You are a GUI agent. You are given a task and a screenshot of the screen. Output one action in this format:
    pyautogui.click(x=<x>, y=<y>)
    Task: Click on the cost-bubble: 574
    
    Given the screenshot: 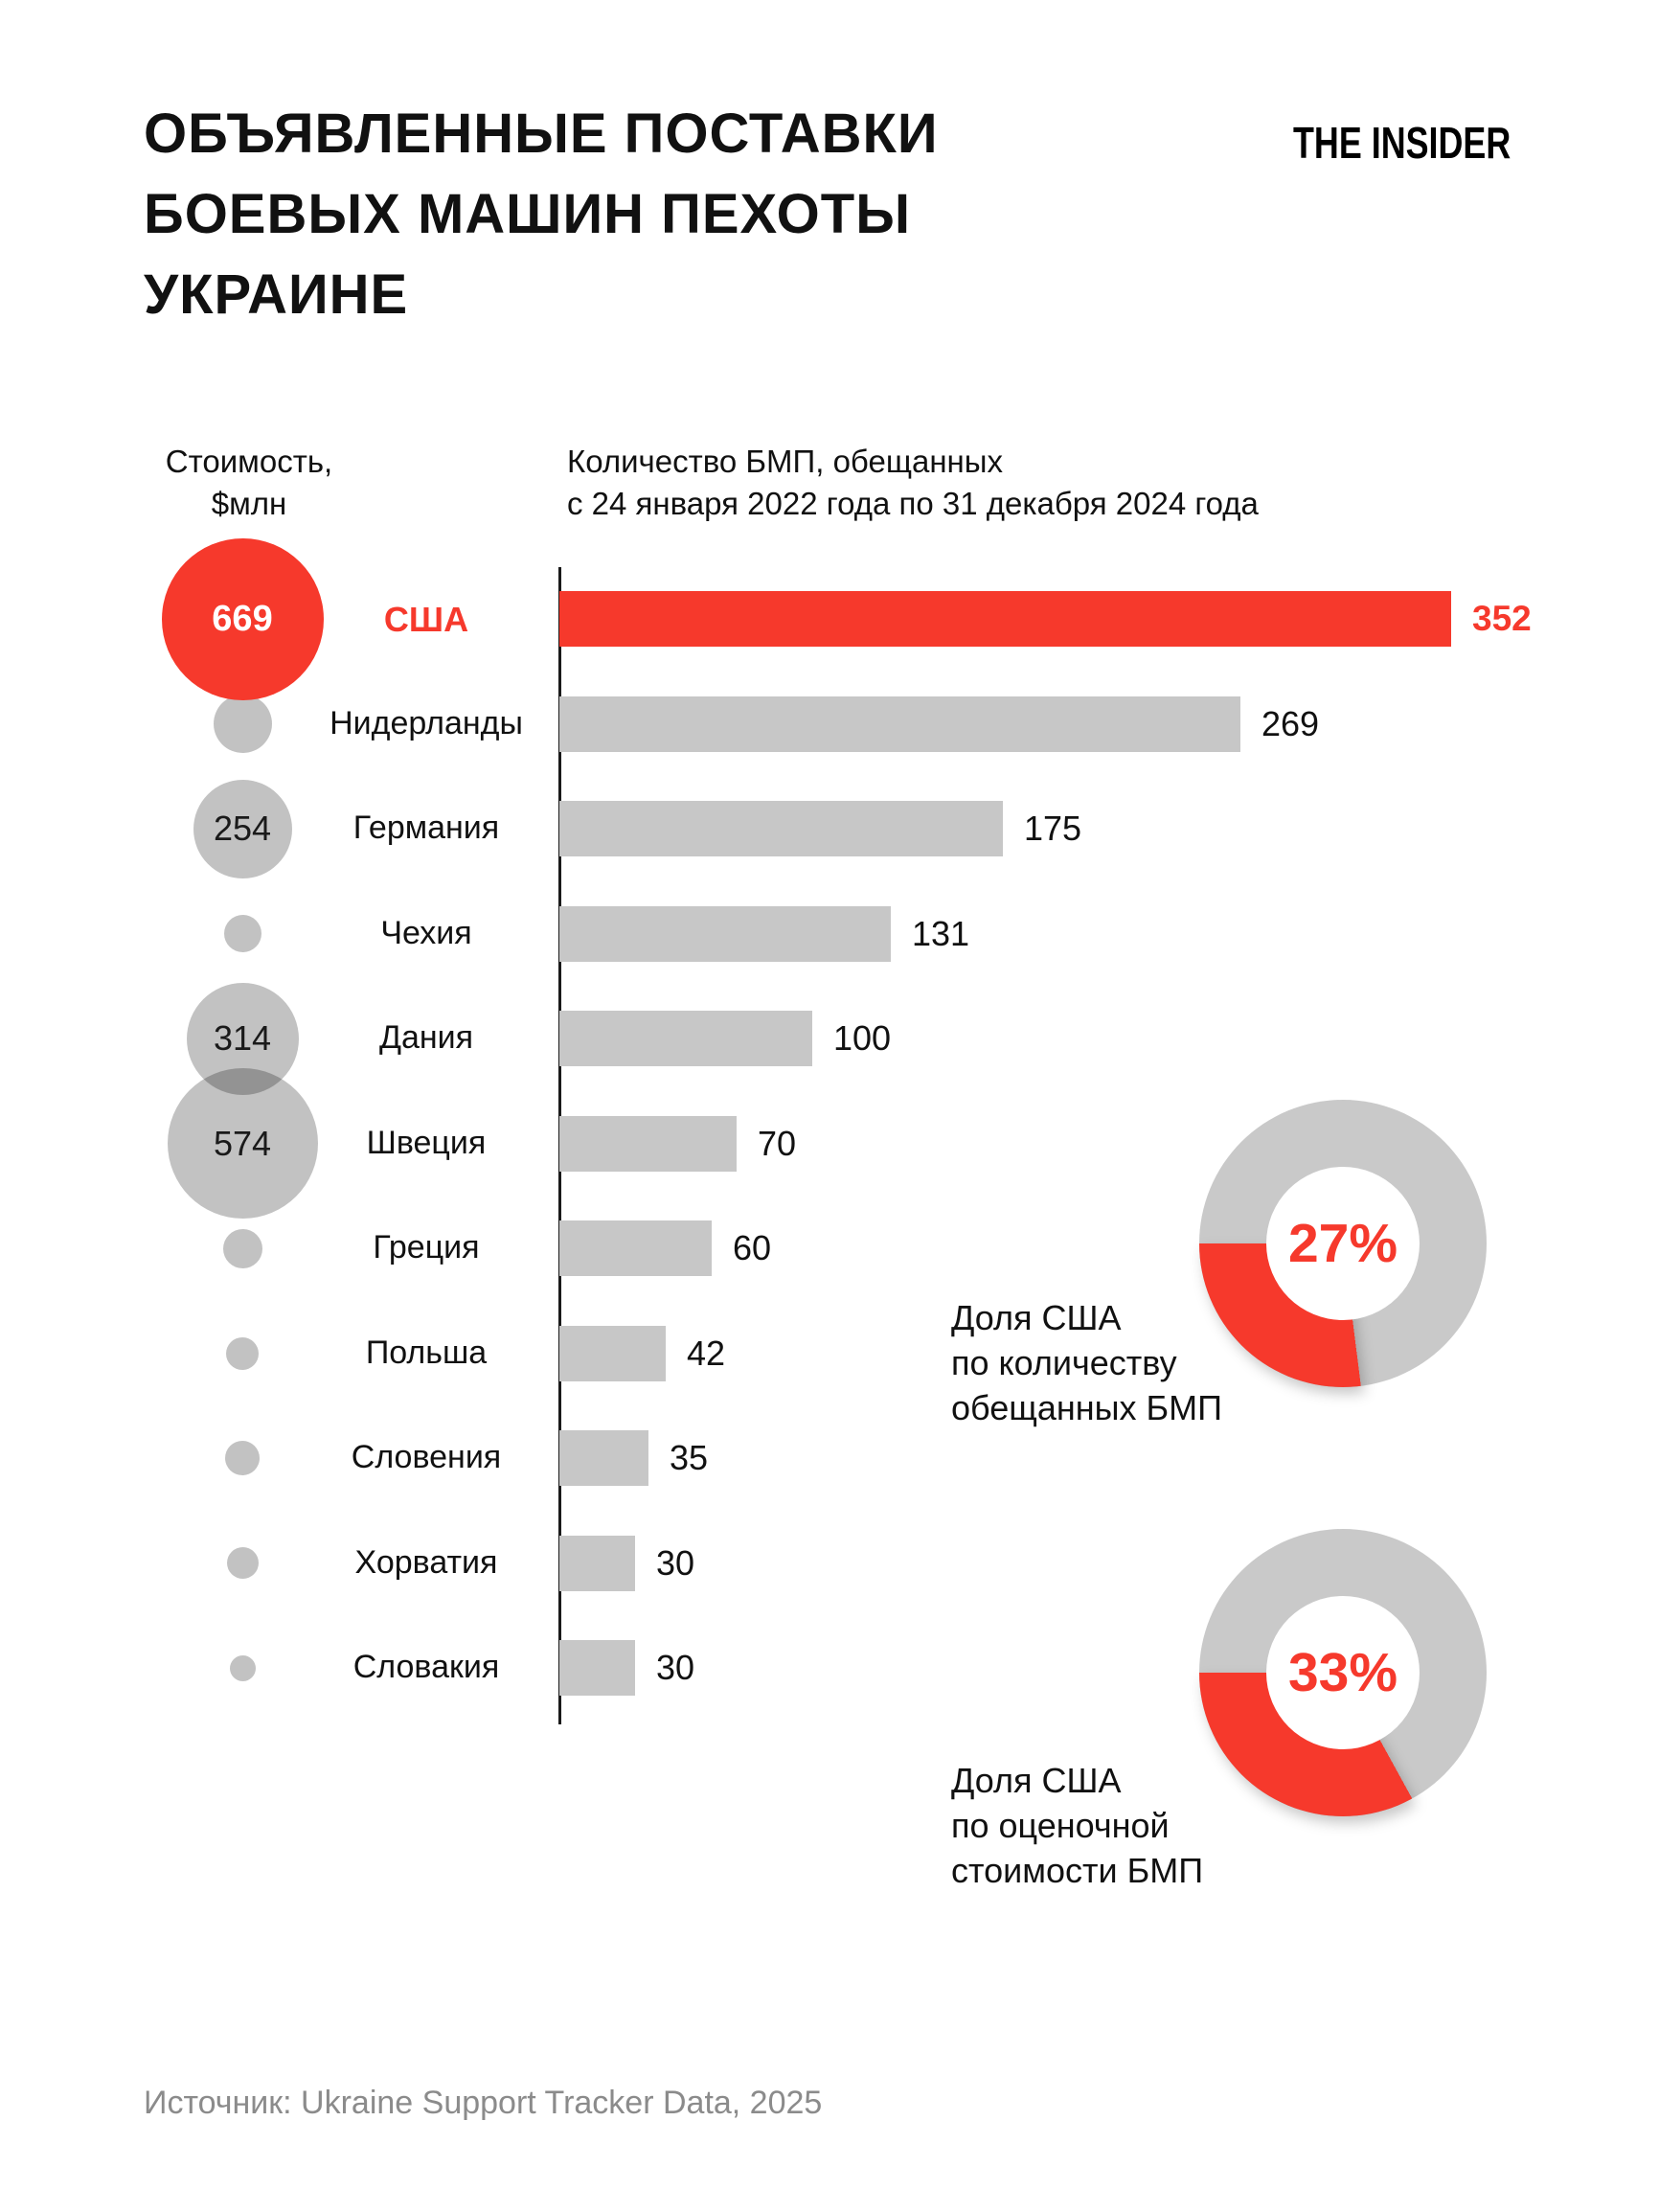 What is the action you would take?
    pyautogui.click(x=242, y=1143)
    